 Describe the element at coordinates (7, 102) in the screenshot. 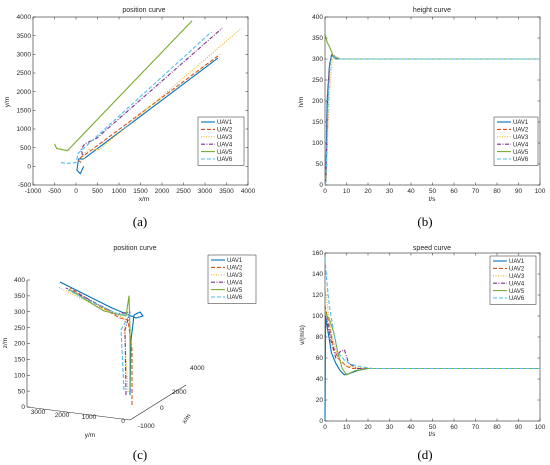

I see `panel-a-ylabel: y/m` at that location.